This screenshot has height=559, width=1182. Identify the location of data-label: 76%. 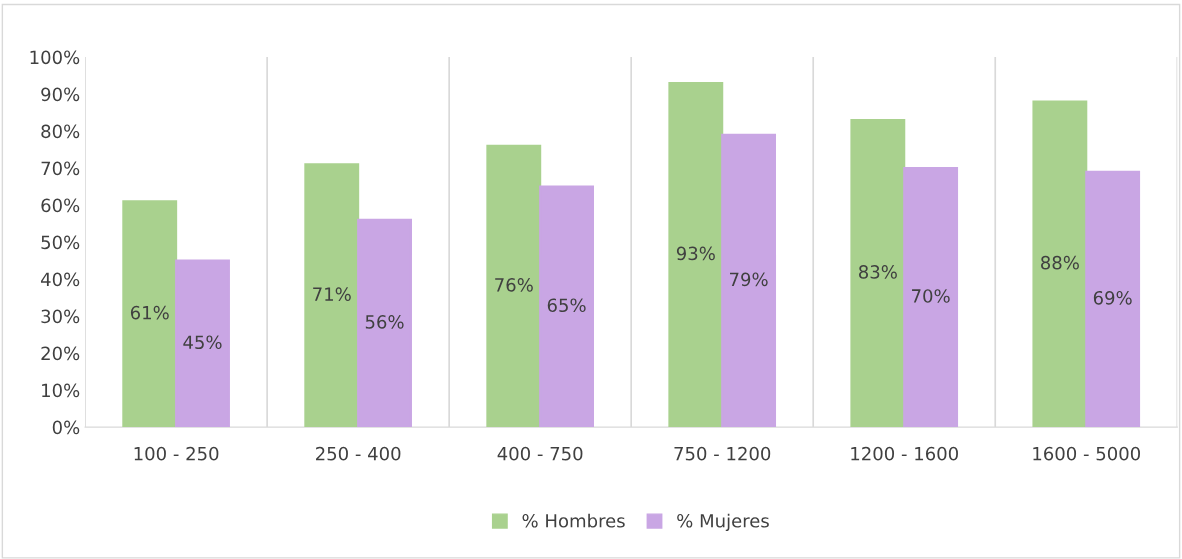
(514, 285).